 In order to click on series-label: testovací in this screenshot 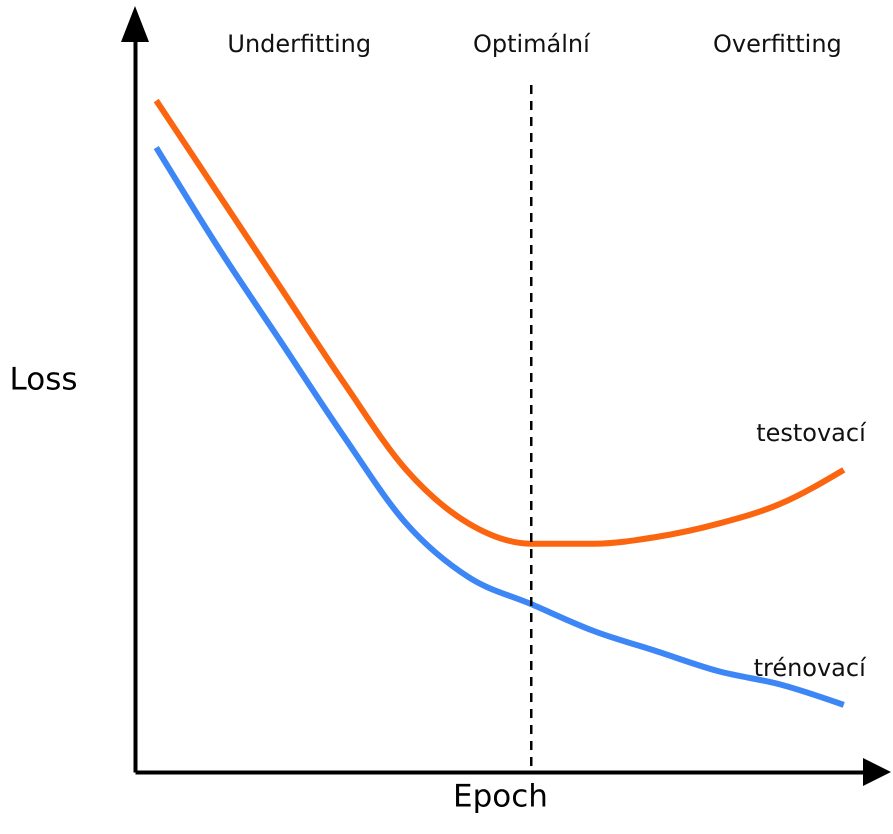, I will do `click(812, 432)`.